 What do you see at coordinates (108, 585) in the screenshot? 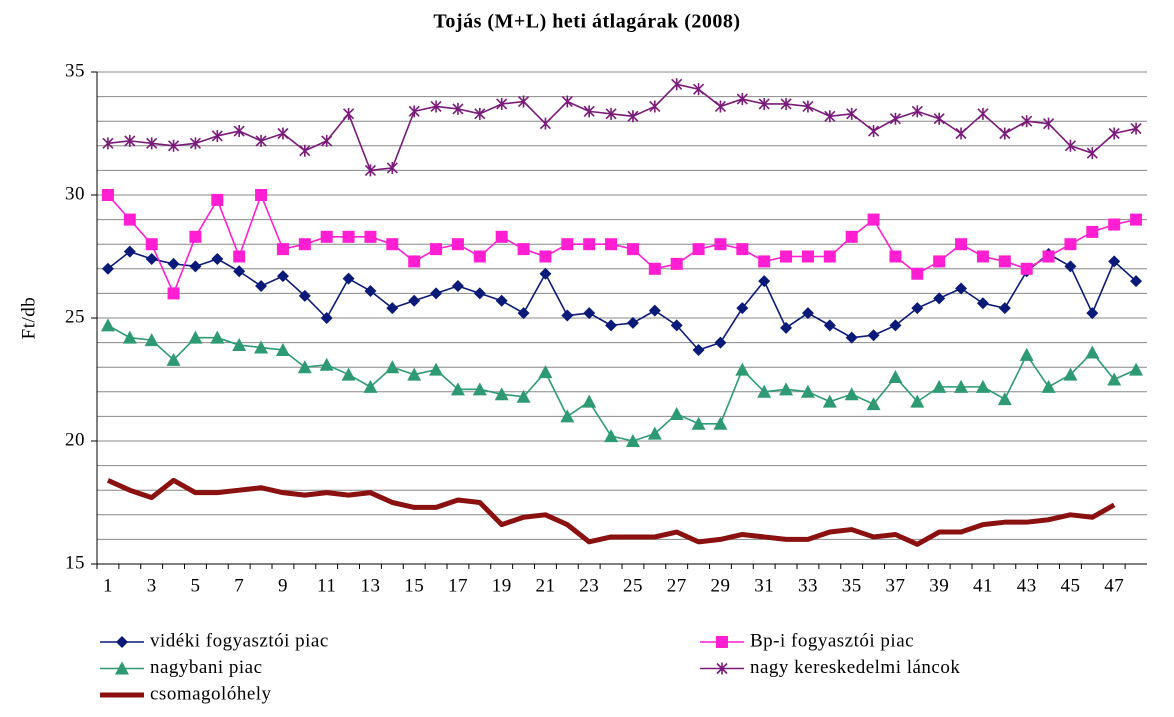
I see `x-tick-label: 1` at bounding box center [108, 585].